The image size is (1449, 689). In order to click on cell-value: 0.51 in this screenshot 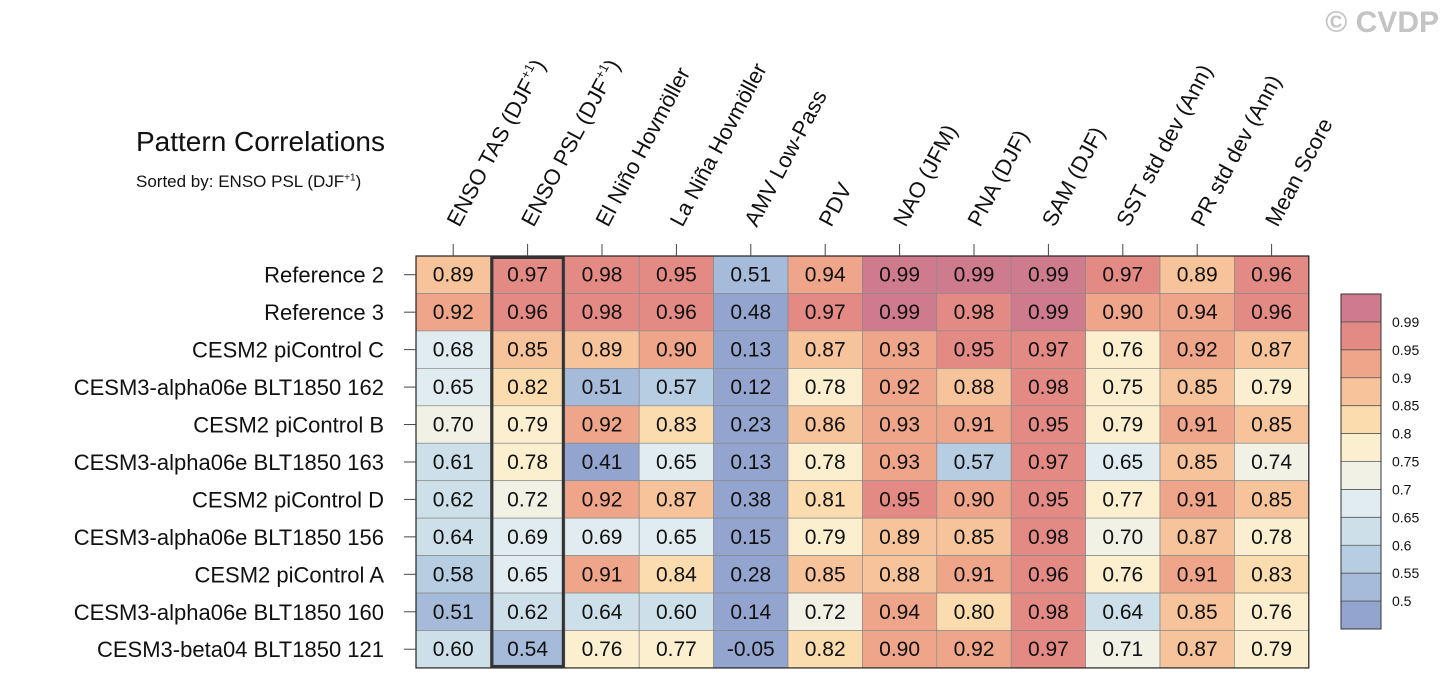, I will do `click(750, 275)`.